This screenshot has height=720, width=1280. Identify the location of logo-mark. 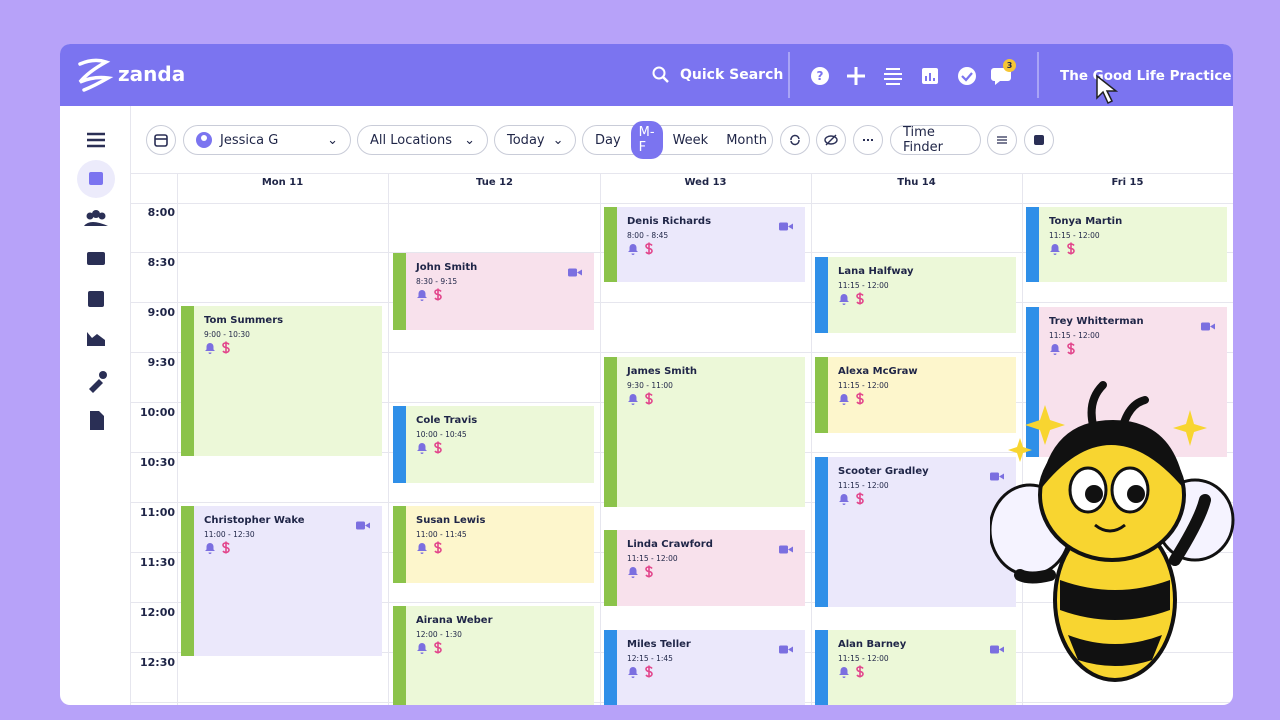
(96, 75).